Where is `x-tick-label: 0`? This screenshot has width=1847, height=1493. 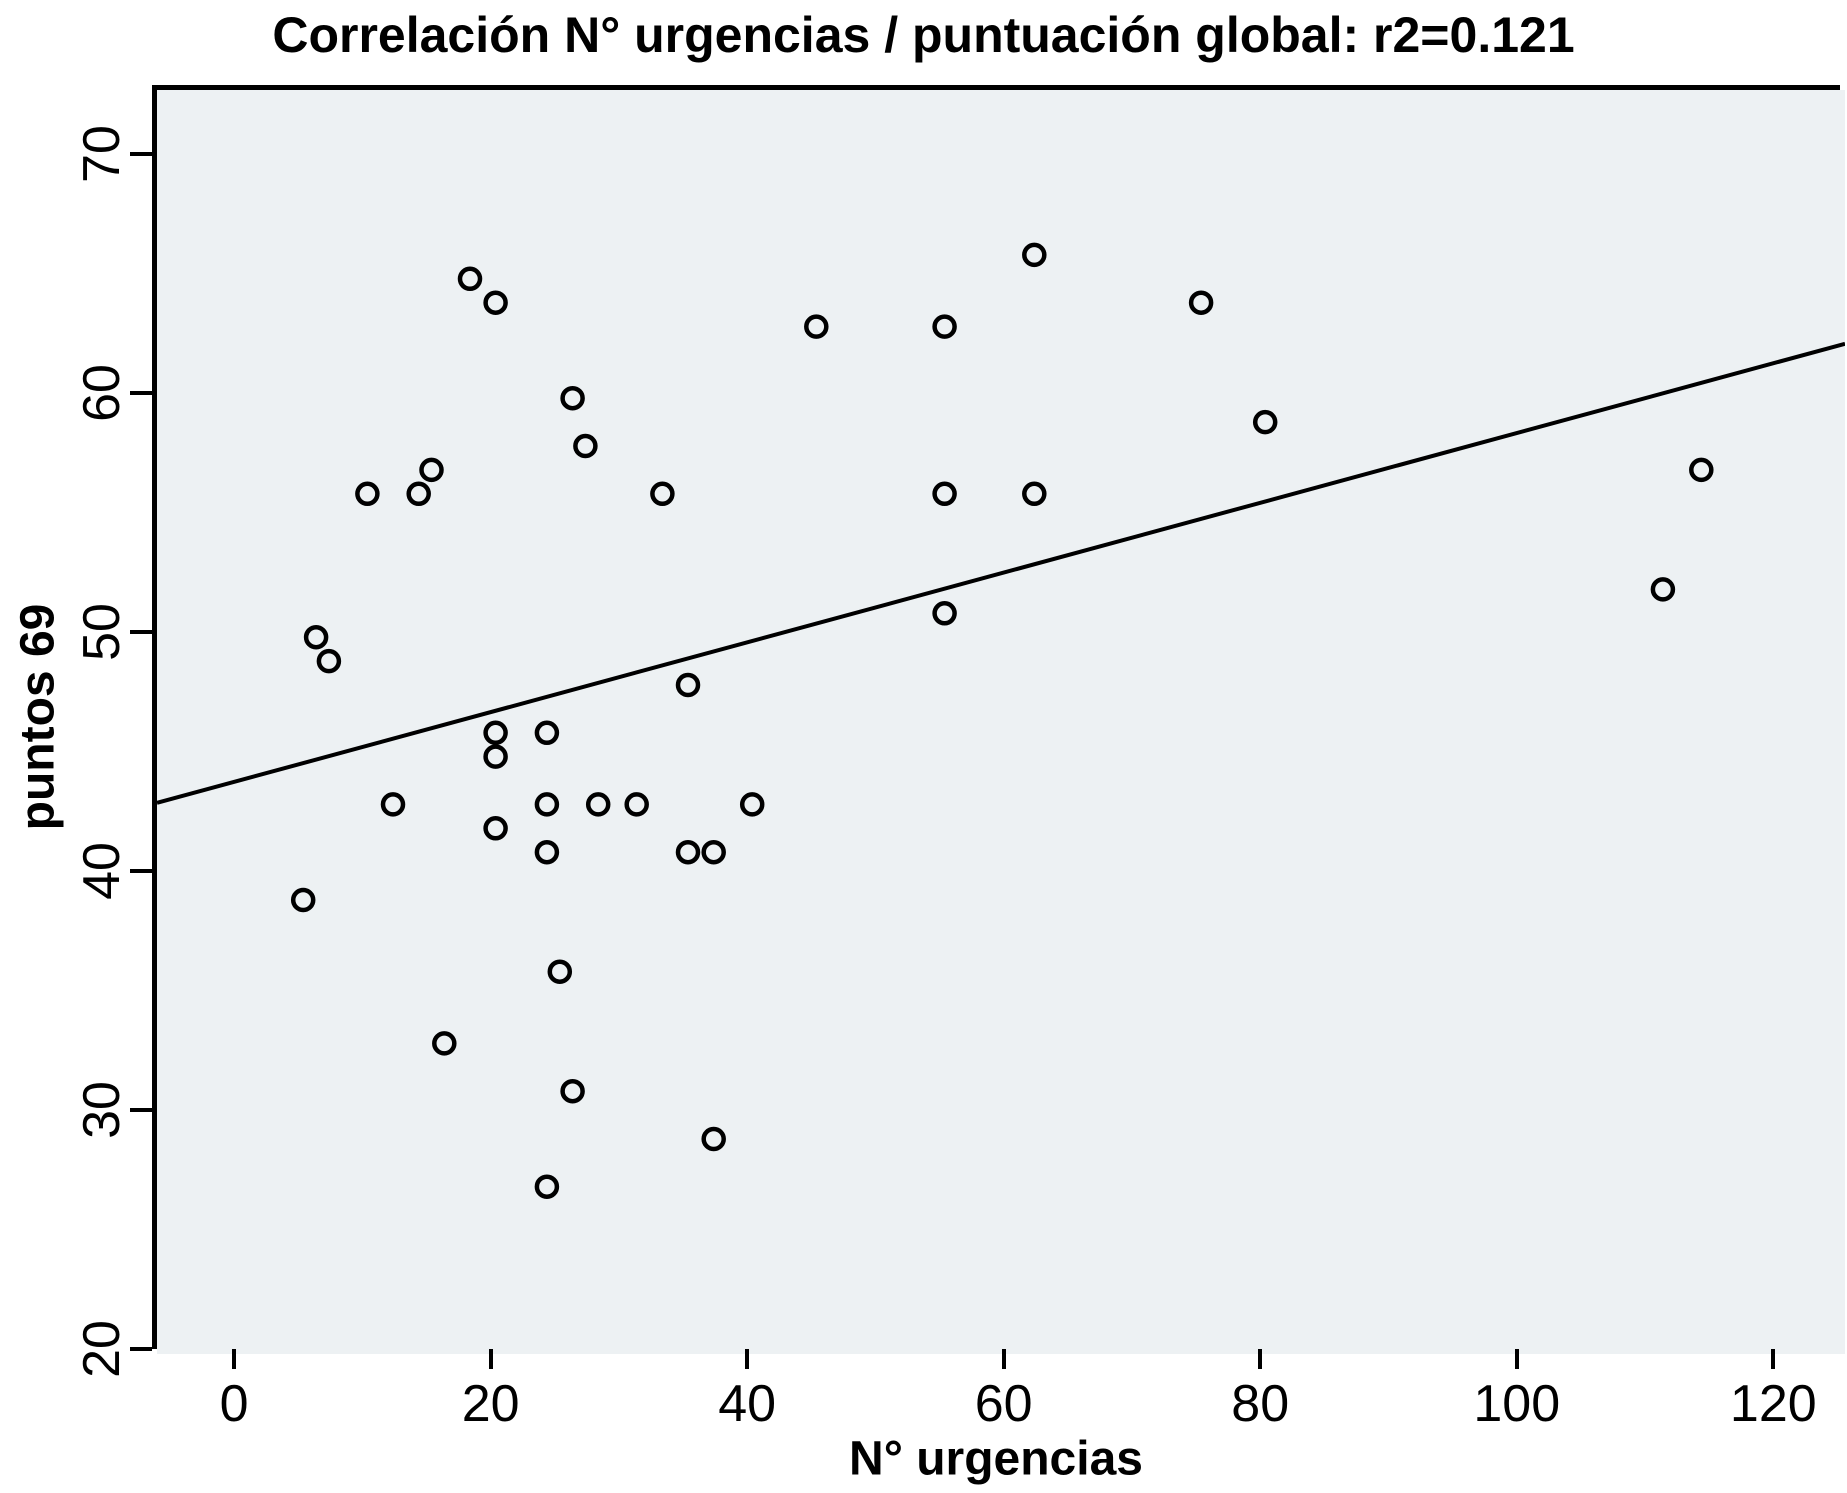
x-tick-label: 0 is located at coordinates (234, 1404).